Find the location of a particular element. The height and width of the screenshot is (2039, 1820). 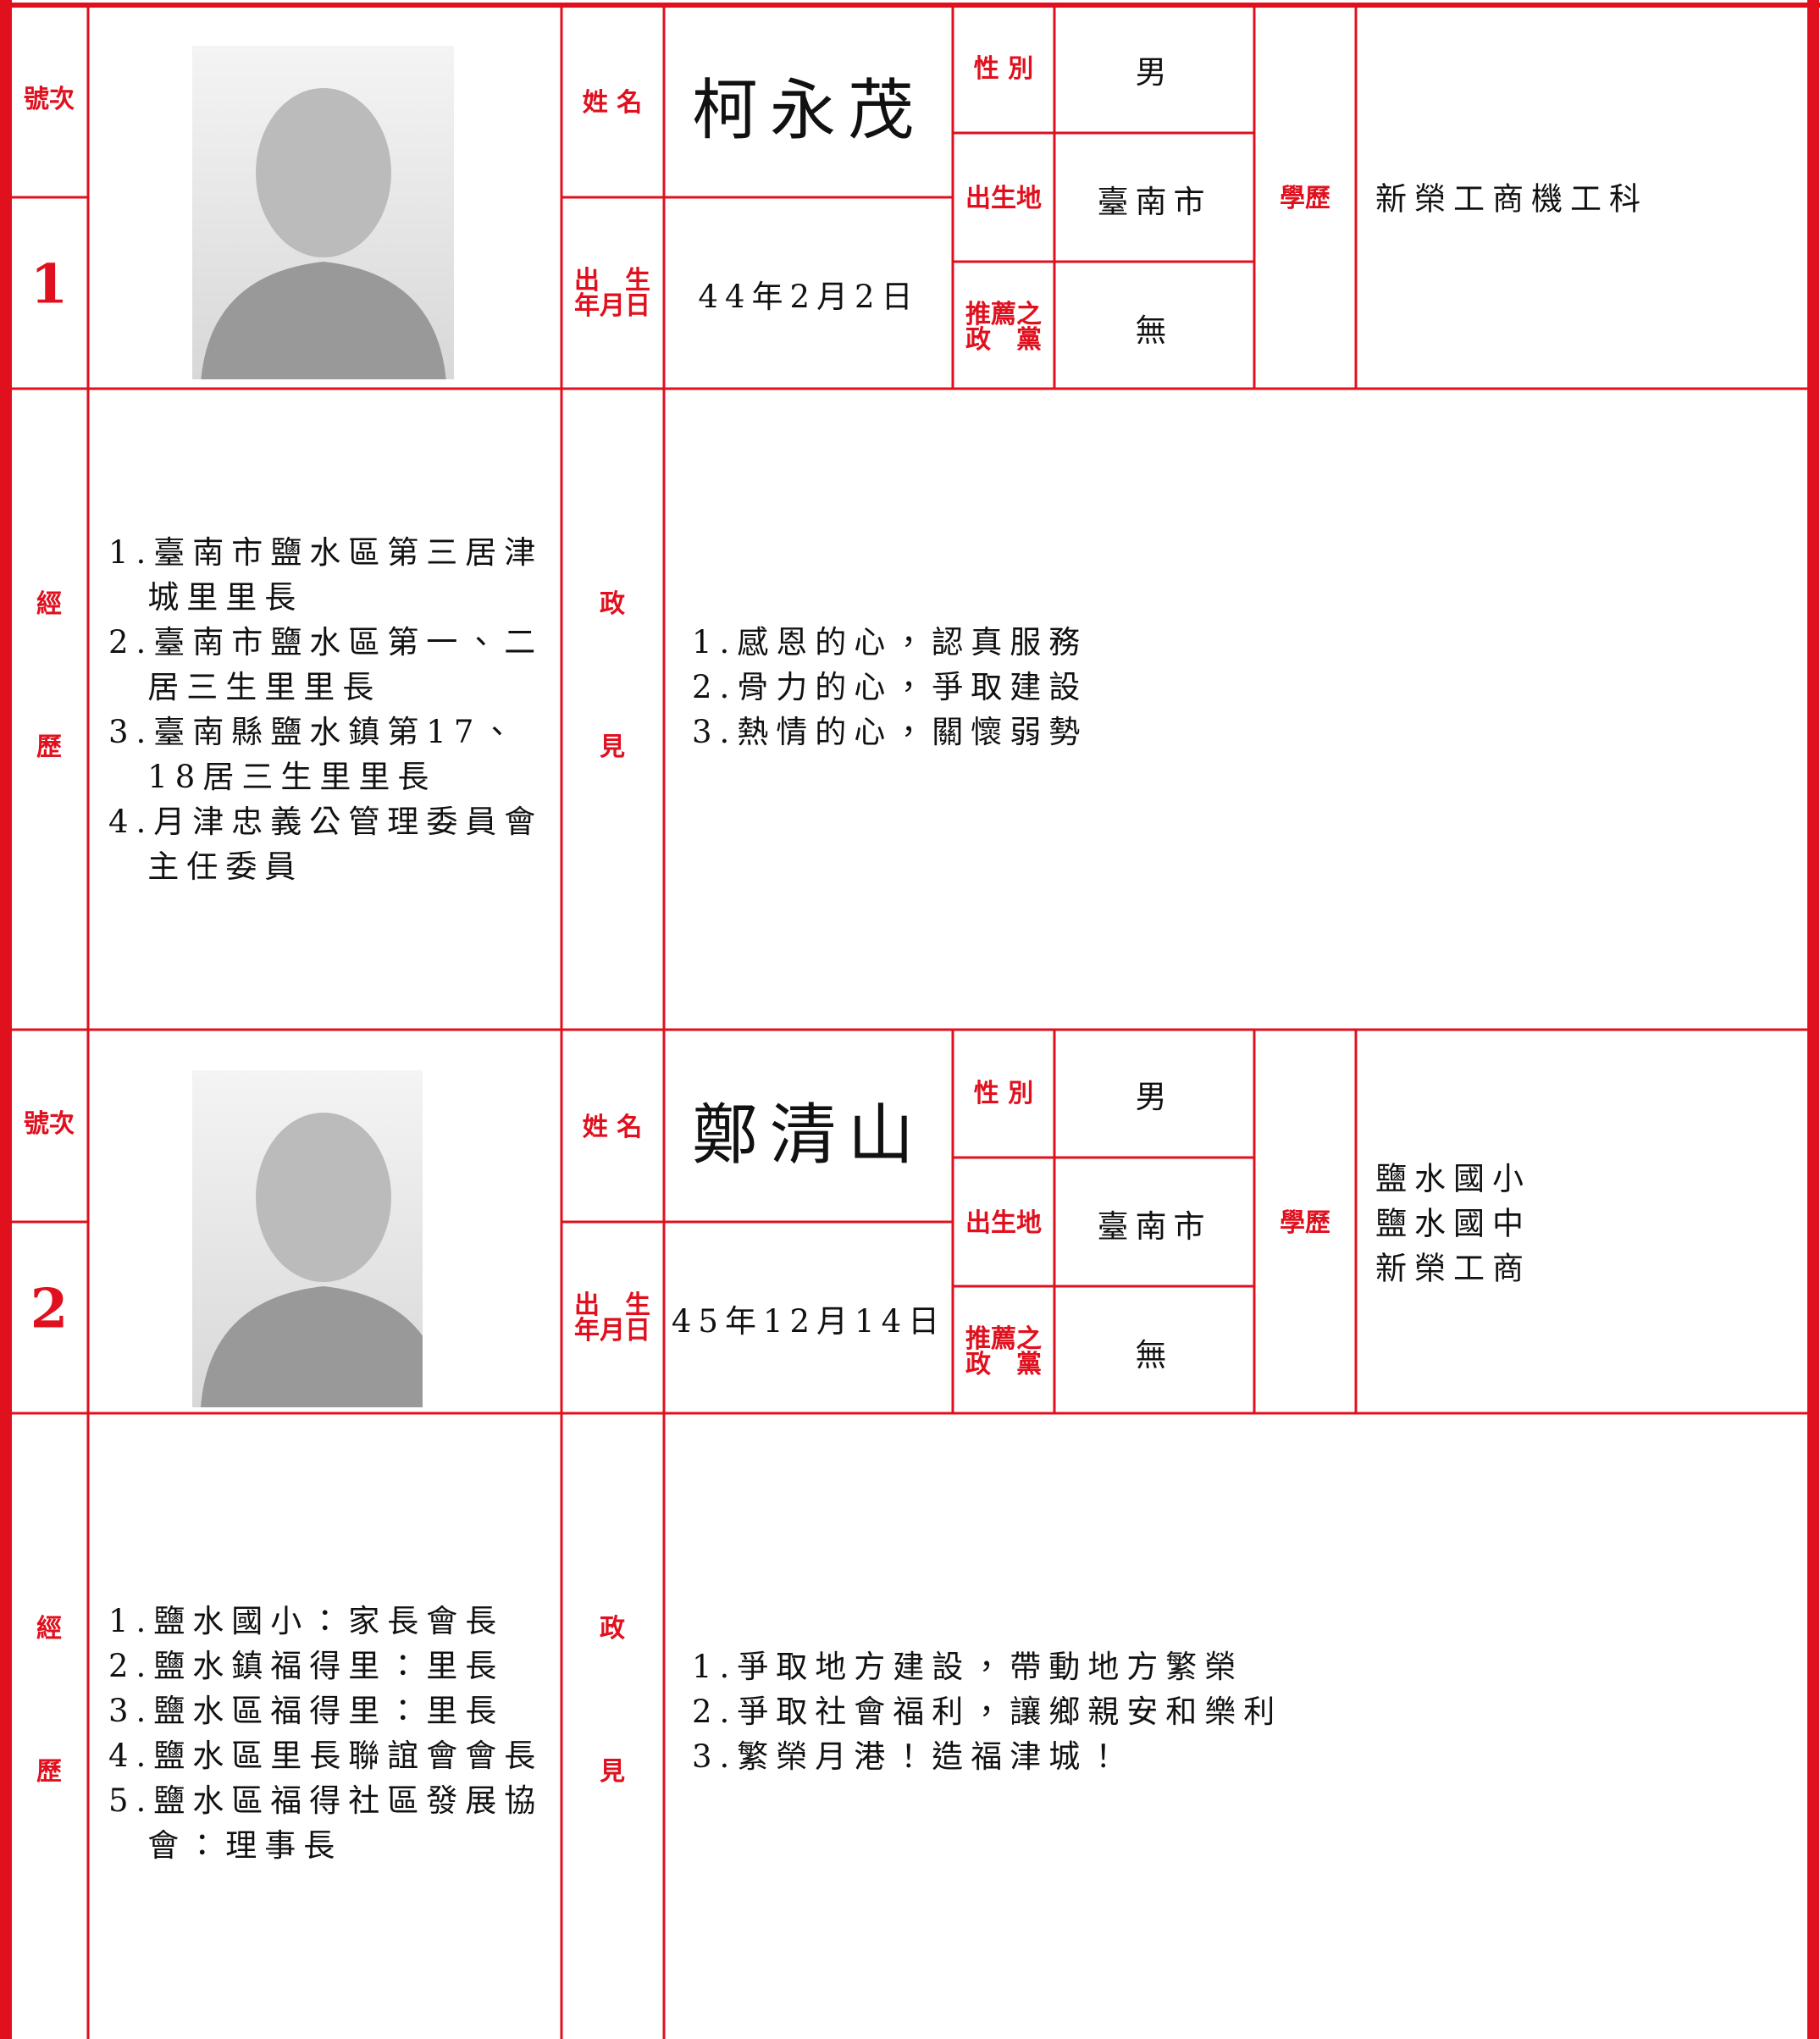

education-item: 鹽水國中 is located at coordinates (1453, 1223).